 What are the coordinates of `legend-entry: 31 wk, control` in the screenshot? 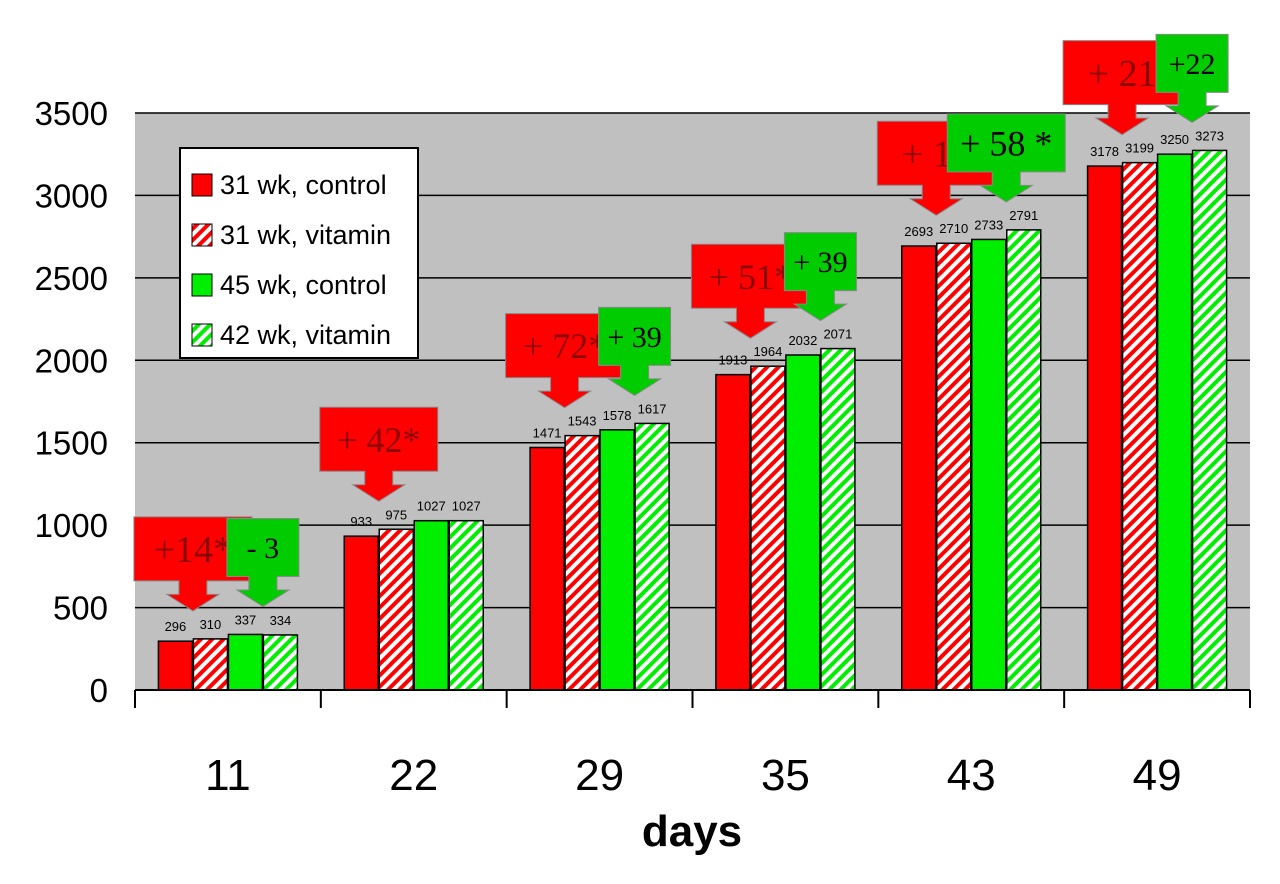 It's located at (303, 185).